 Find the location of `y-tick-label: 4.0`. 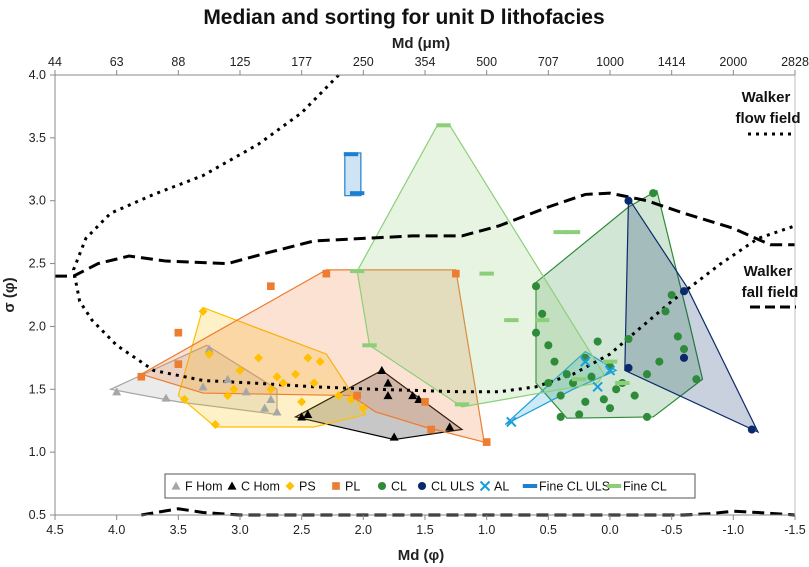

y-tick-label: 4.0 is located at coordinates (37, 75).